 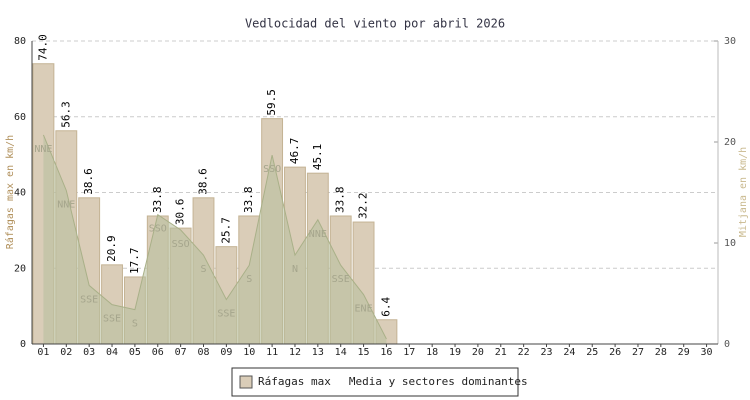 I want to click on y2-tick-label: 10, so click(x=730, y=243).